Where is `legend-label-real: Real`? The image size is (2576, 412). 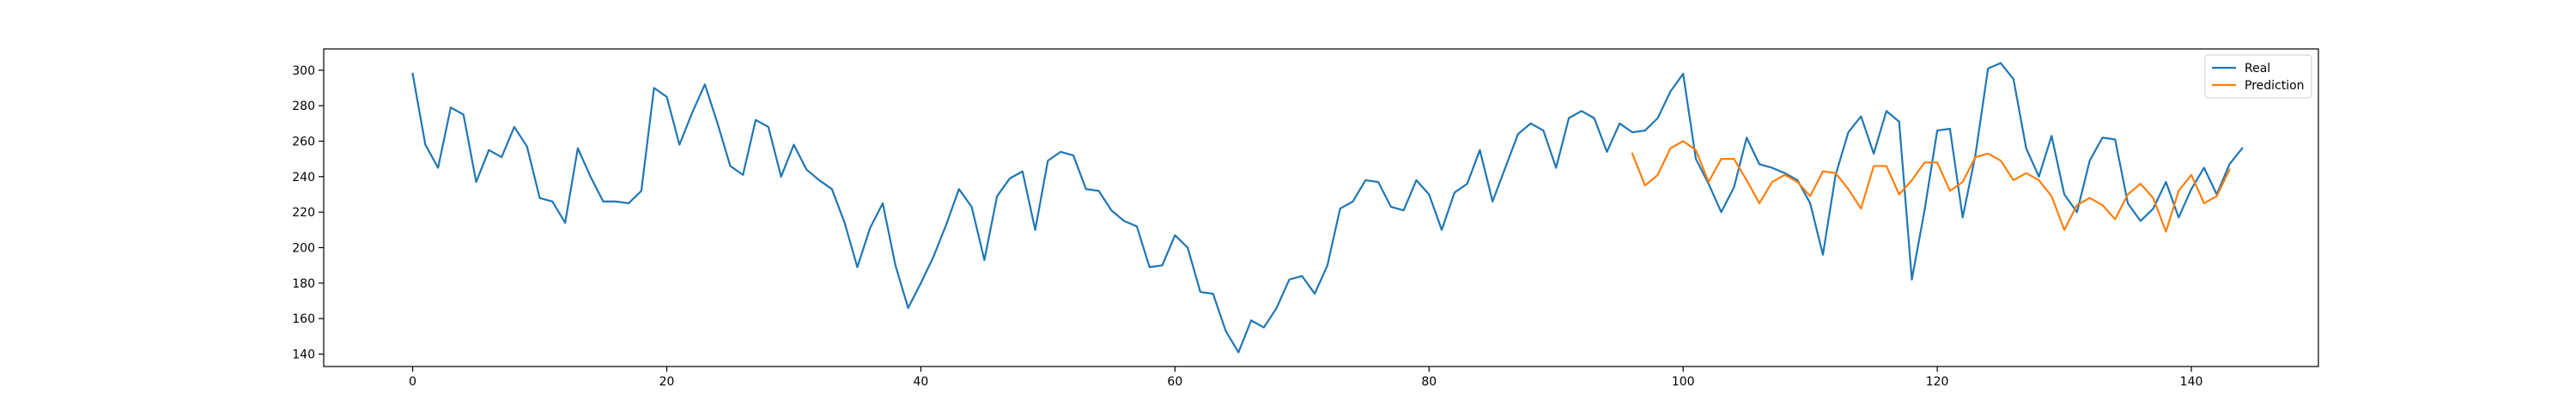
legend-label-real: Real is located at coordinates (2258, 69).